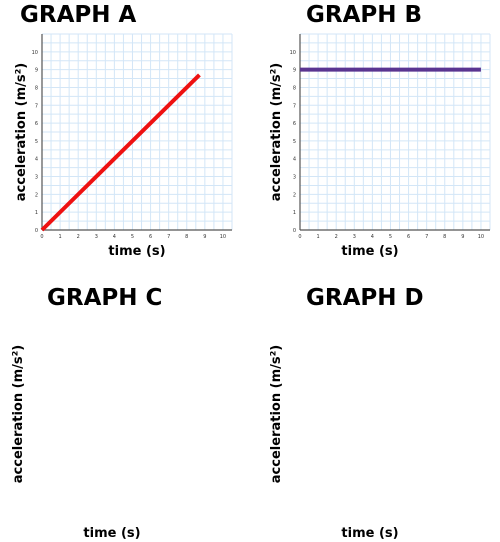  I want to click on graph-b-y-tick-label: 6, so click(294, 124).